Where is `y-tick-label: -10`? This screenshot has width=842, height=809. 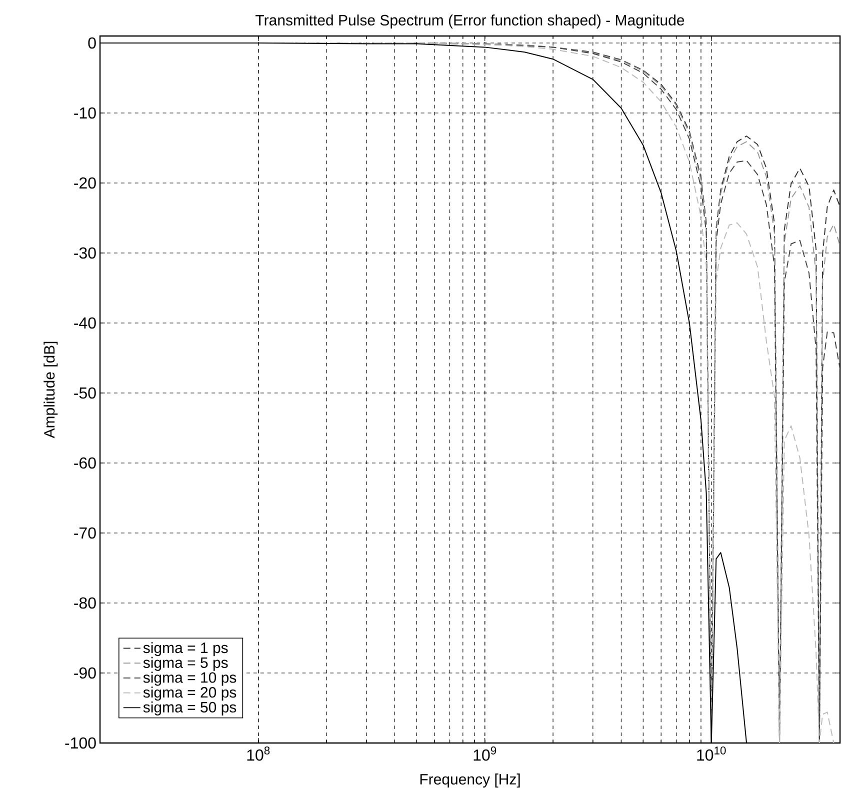 y-tick-label: -10 is located at coordinates (85, 113).